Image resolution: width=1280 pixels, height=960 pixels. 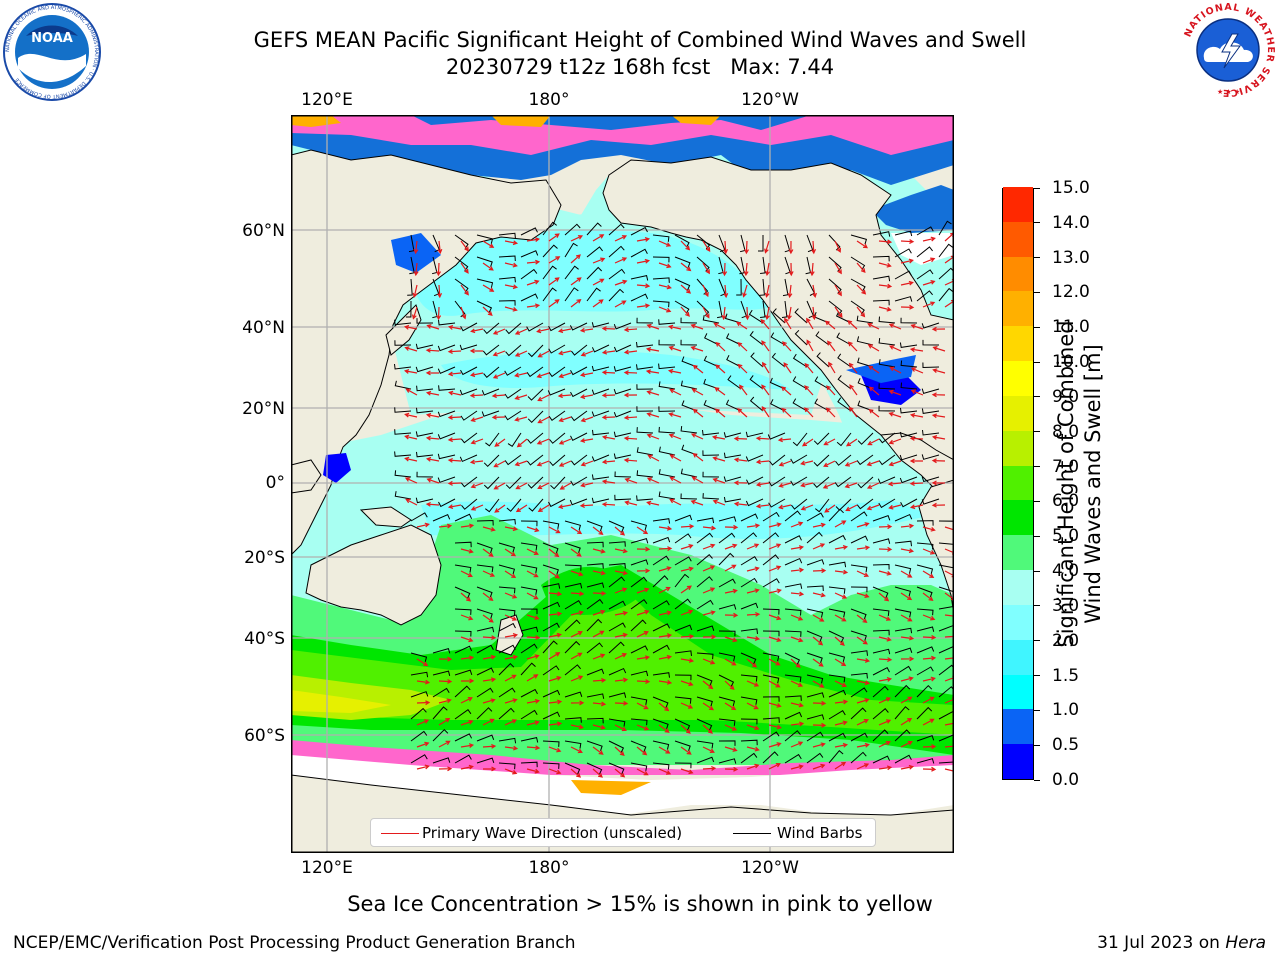 What do you see at coordinates (327, 868) in the screenshot?
I see `lon-tick-bottom-120e: 120°E` at bounding box center [327, 868].